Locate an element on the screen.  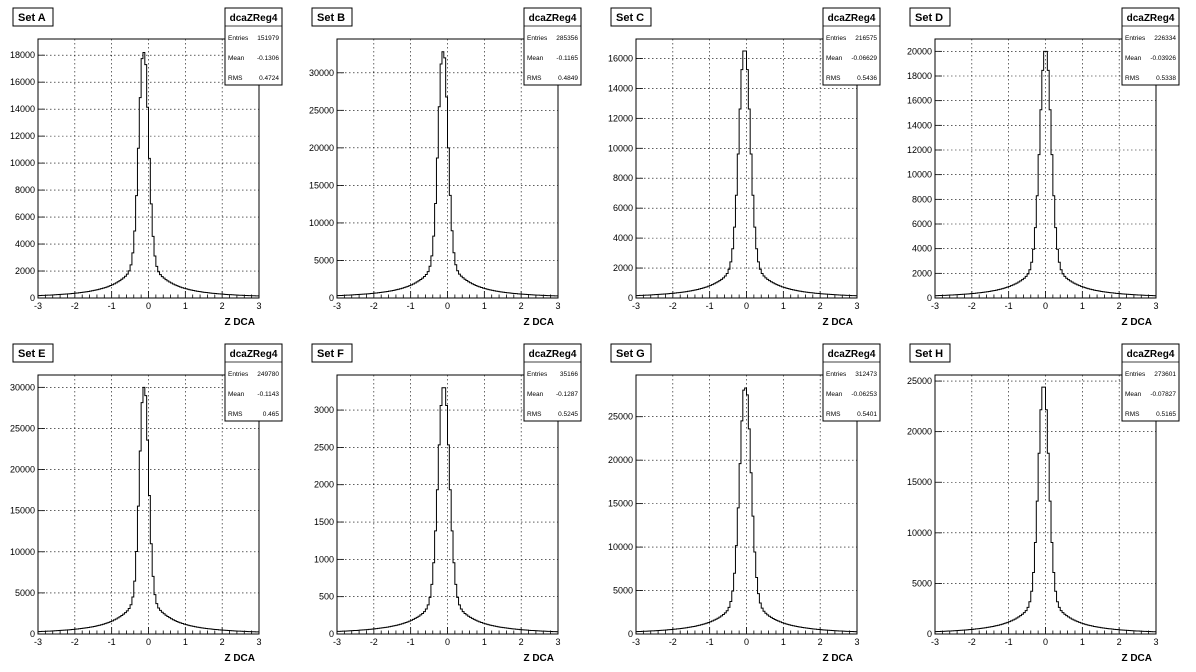
plot-title: Set C is located at coordinates (630, 18).